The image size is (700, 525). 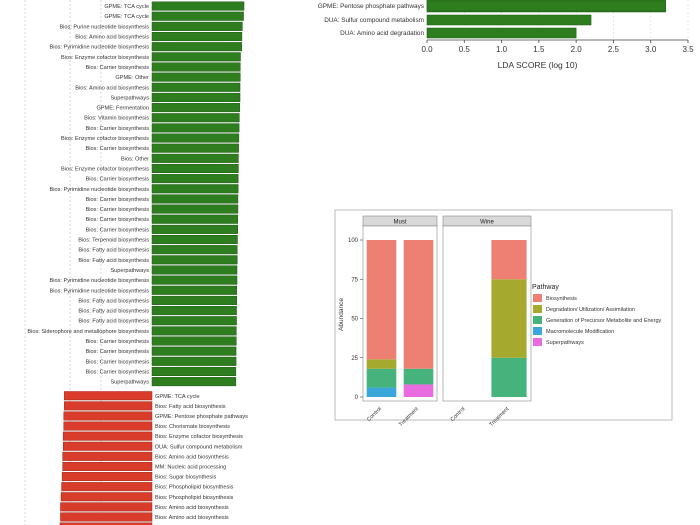 I want to click on green-bar-label: Bios: Pyrimidine nucleotide biosynthesis, so click(x=100, y=190).